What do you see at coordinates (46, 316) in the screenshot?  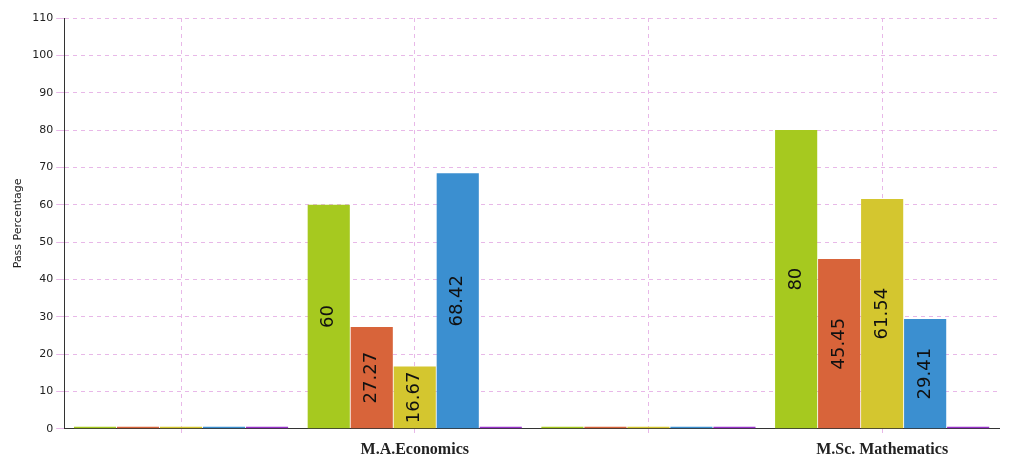 I see `y-tick-label: 30` at bounding box center [46, 316].